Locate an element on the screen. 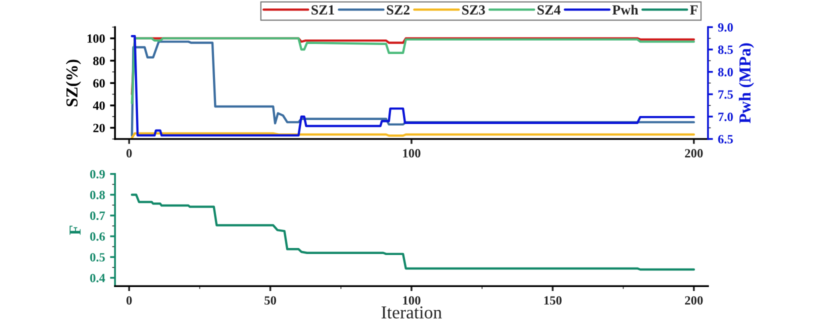  y-tick-label: 0.7 is located at coordinates (97, 216).